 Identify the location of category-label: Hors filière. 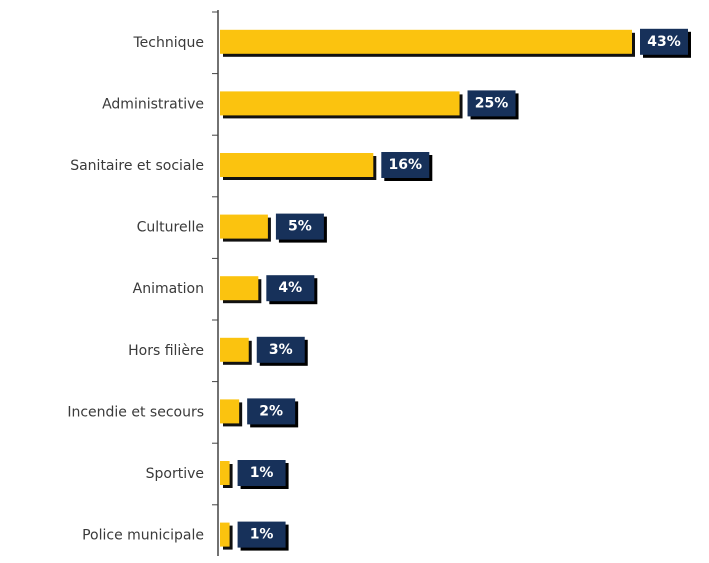
(166, 351).